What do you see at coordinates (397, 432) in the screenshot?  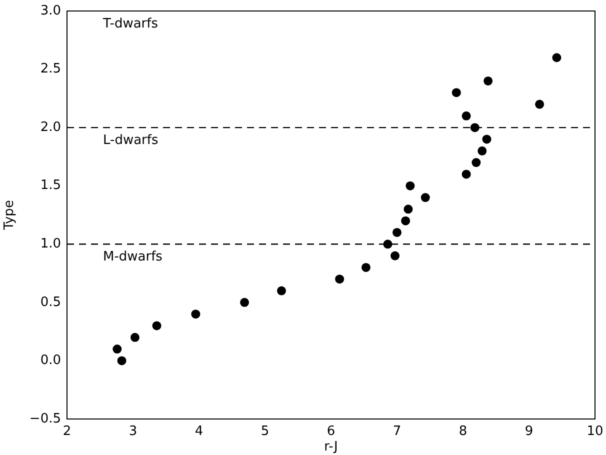 I see `x-tick-label: 7` at bounding box center [397, 432].